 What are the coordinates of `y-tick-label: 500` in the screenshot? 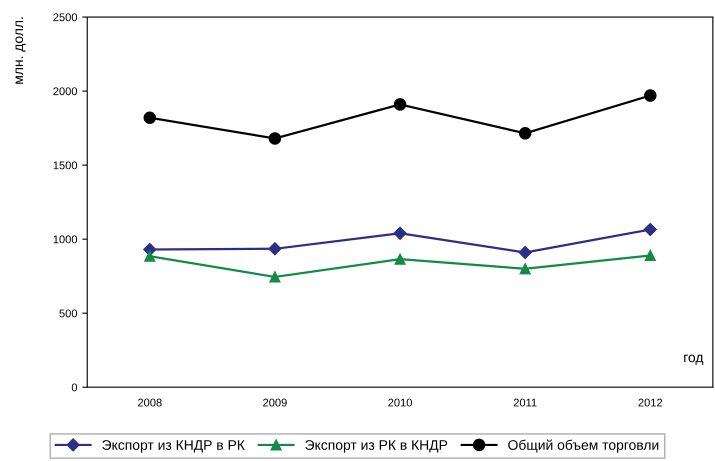 It's located at (68, 313).